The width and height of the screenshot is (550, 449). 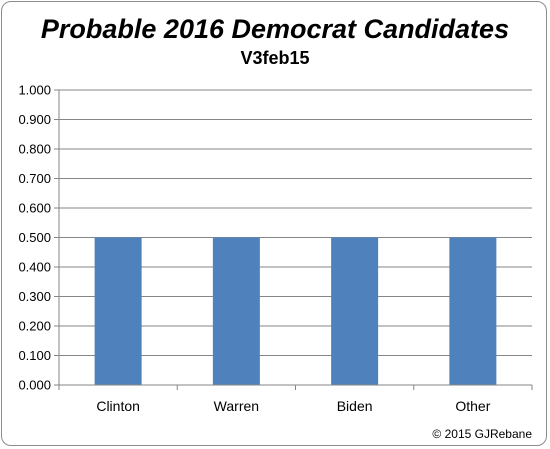 I want to click on bar-warren, so click(x=236, y=311).